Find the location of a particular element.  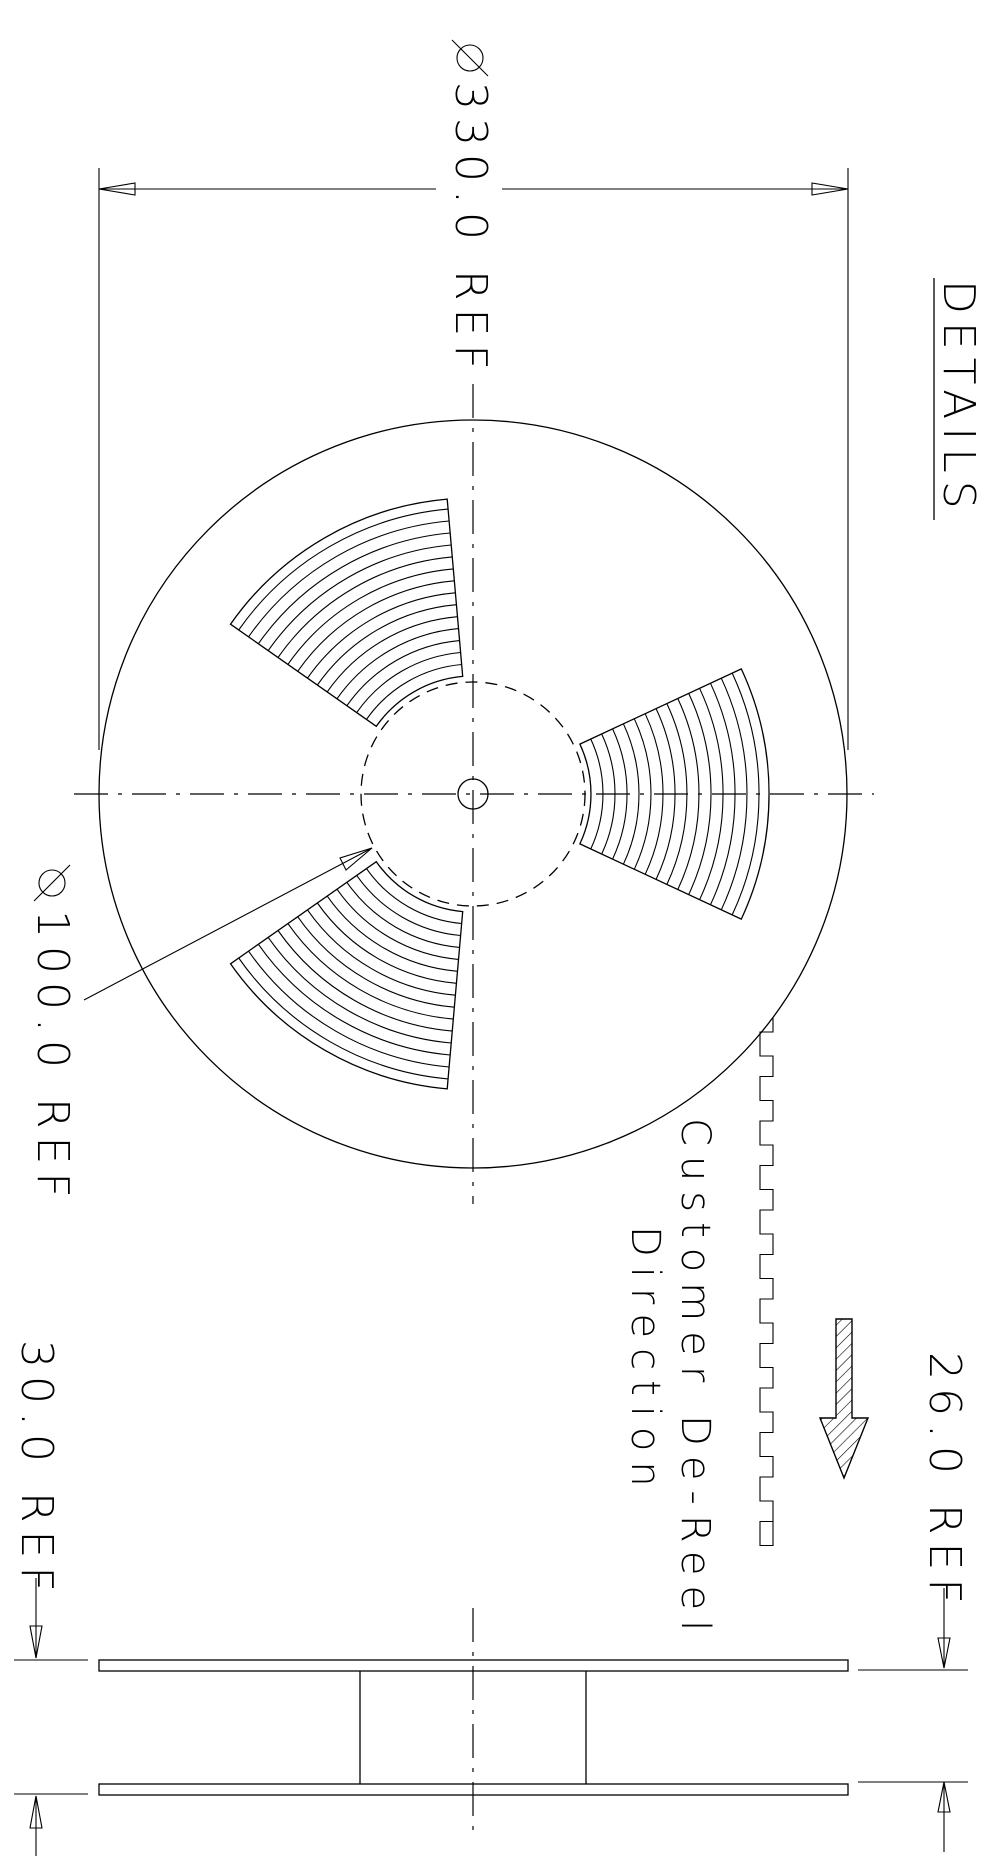

direction-line-2: Direction is located at coordinates (645, 1361).